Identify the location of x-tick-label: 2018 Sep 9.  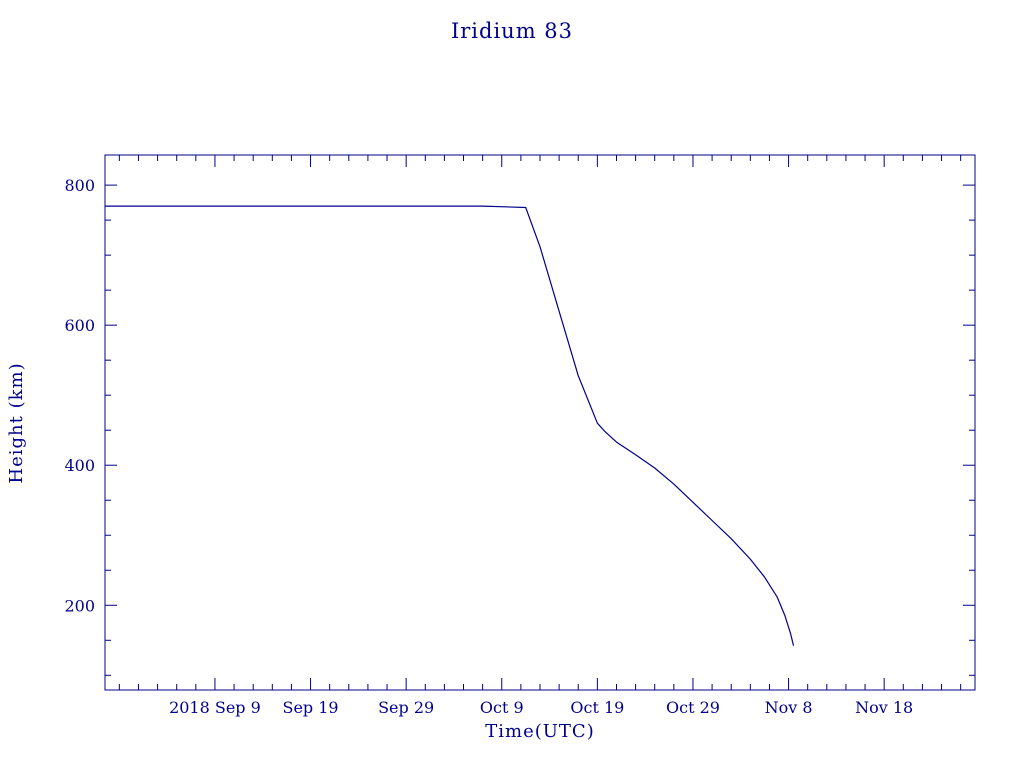
(215, 707).